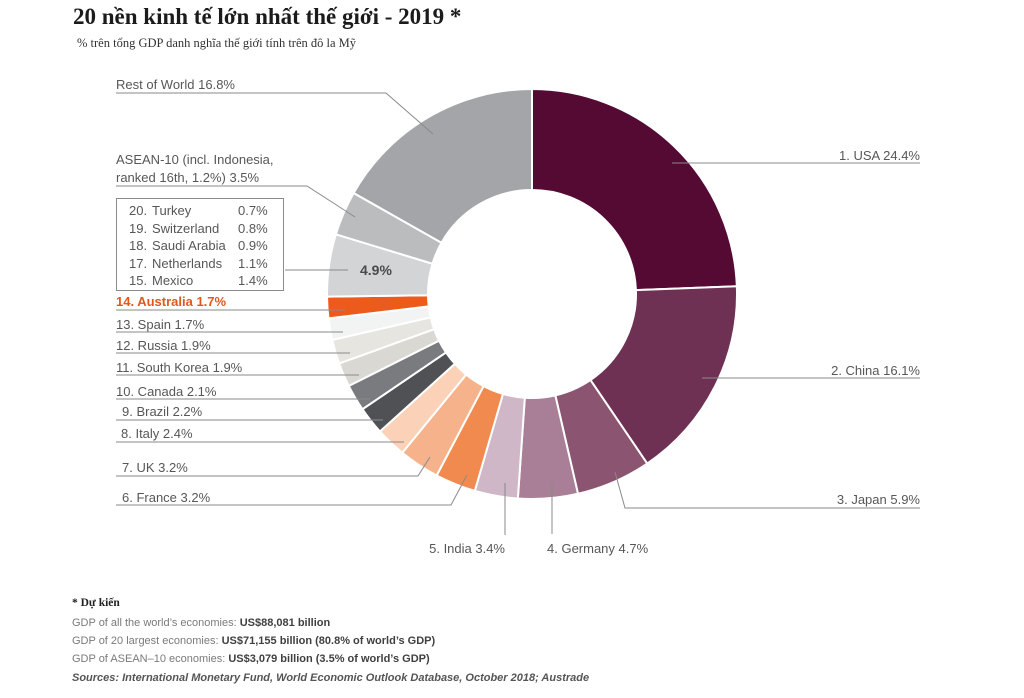  Describe the element at coordinates (767, 490) in the screenshot. I see `leader-line-japan` at that location.